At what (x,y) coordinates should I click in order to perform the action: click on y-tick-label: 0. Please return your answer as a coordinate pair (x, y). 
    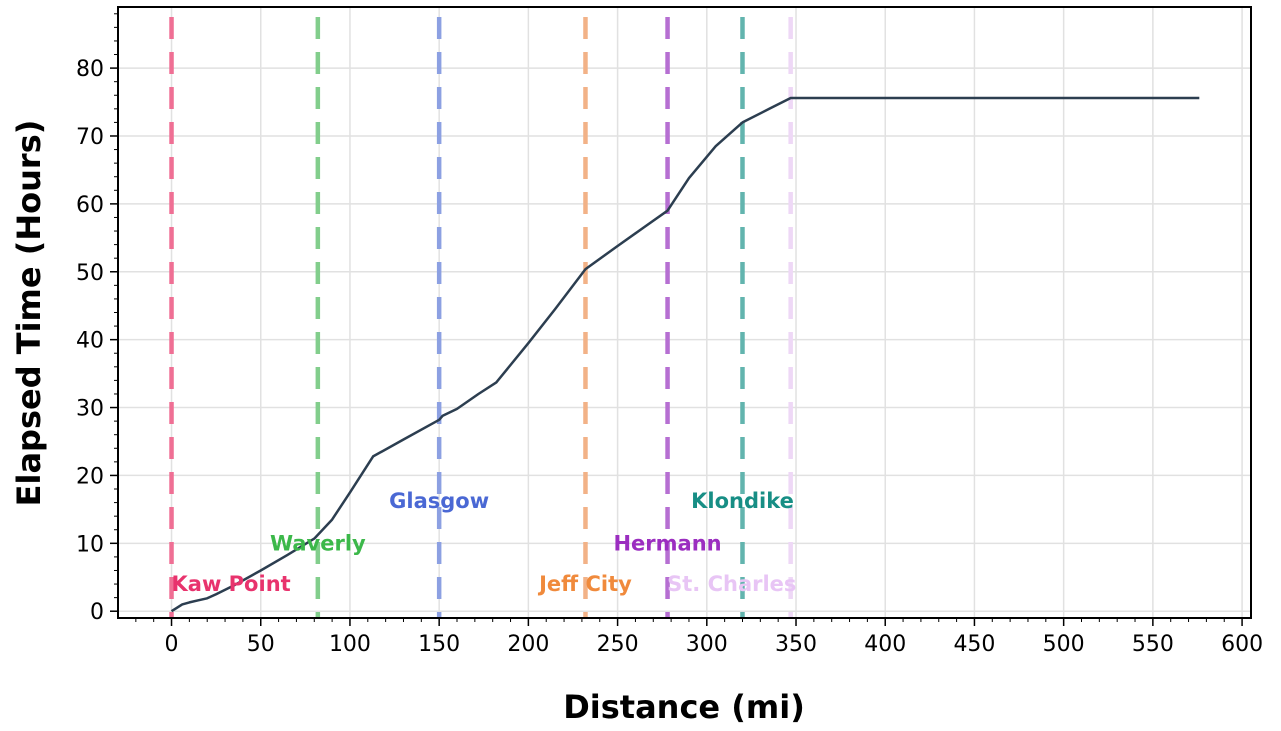
    Looking at the image, I should click on (97, 612).